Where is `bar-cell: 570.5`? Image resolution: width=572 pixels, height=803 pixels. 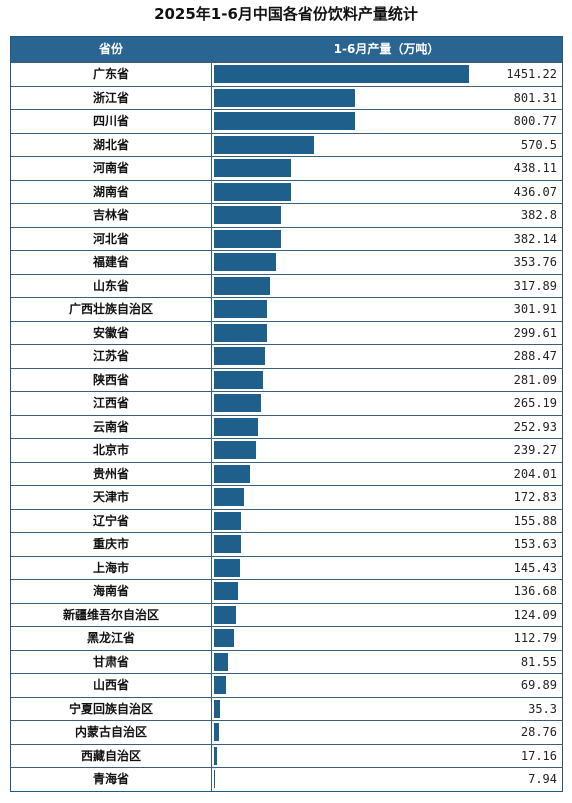 bar-cell: 570.5 is located at coordinates (387, 145).